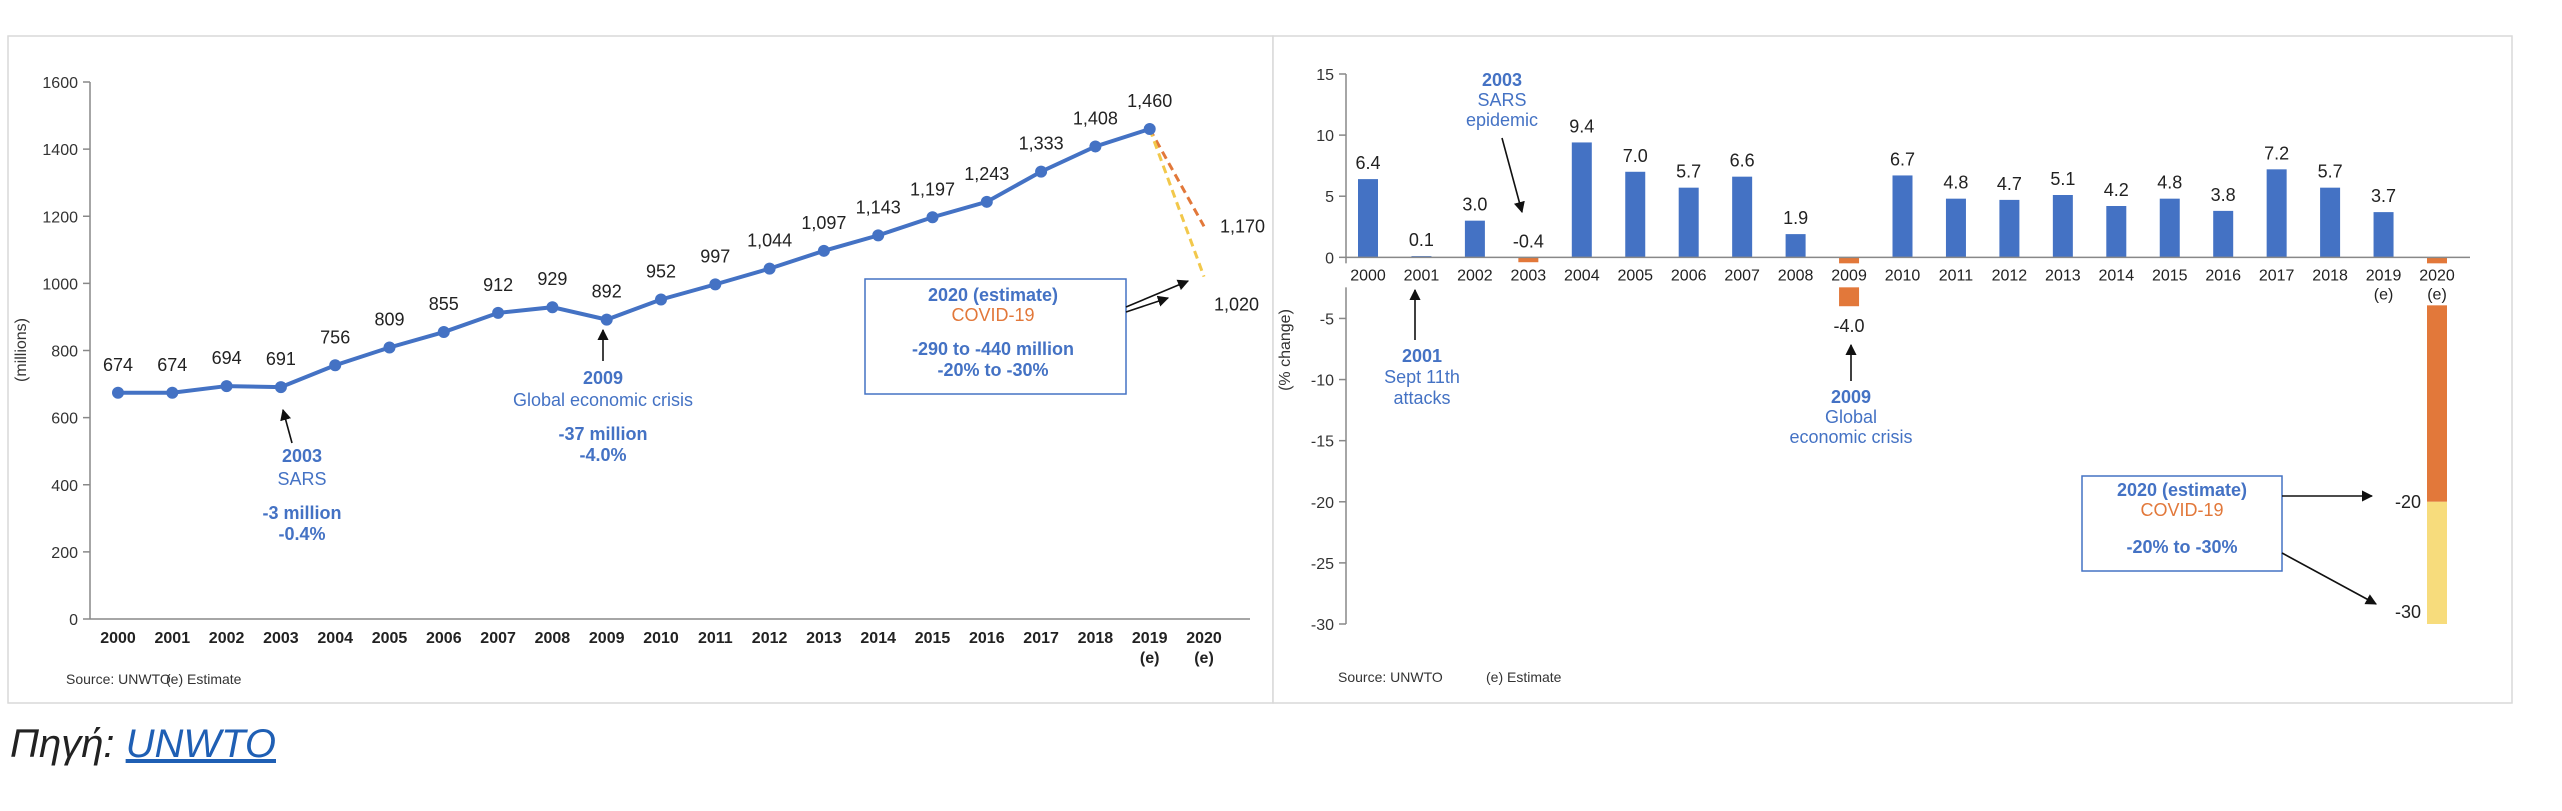 This screenshot has width=2562, height=811. I want to click on source-link: UNWTO, so click(200, 744).